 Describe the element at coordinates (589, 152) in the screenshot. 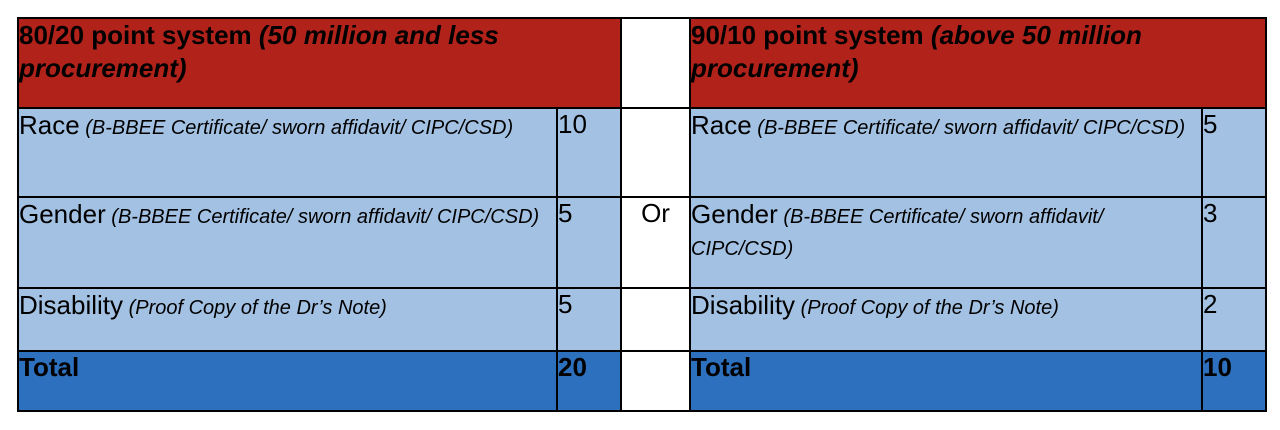

I see `left-race-points: 10` at that location.